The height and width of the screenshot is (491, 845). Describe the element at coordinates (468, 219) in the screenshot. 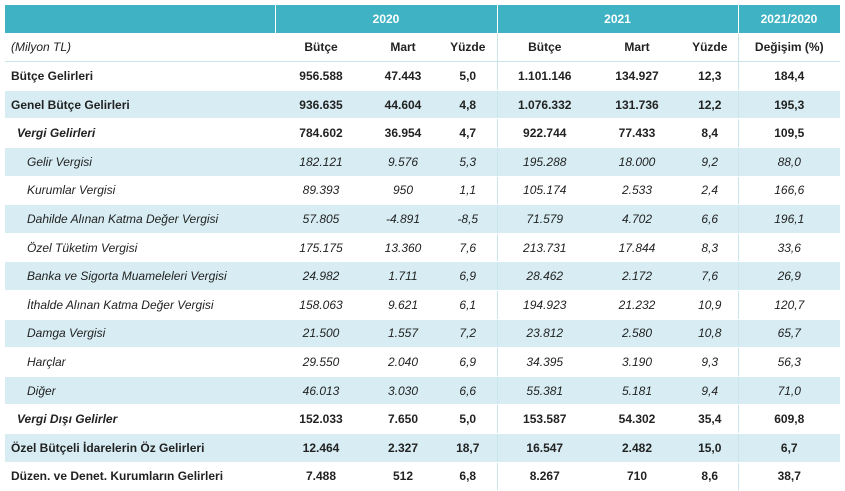

I see `cell-pct-2020: -8,5` at that location.